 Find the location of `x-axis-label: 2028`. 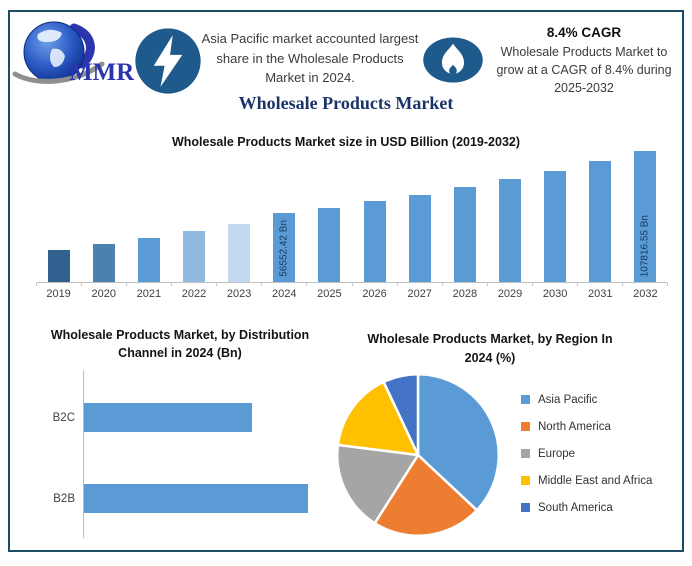

x-axis-label: 2028 is located at coordinates (465, 294).